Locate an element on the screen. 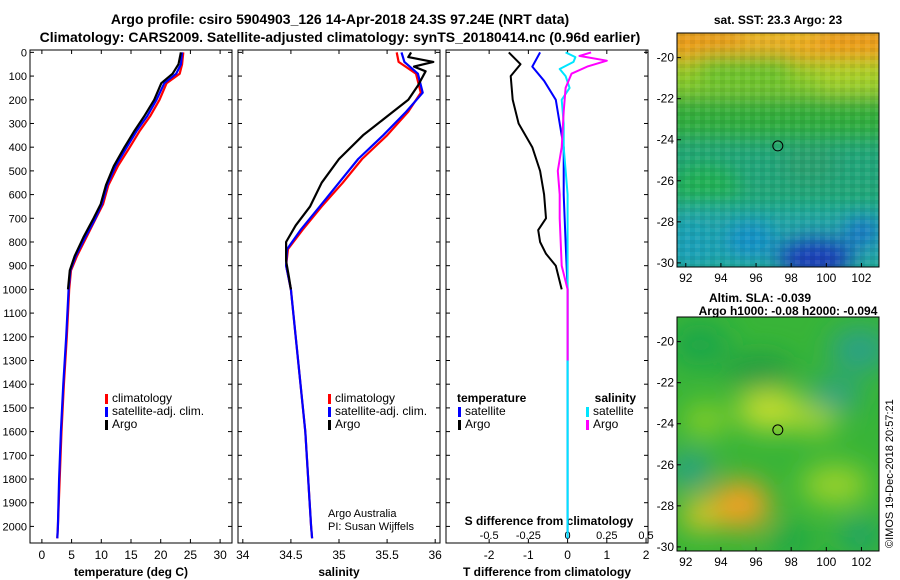 The height and width of the screenshot is (580, 900). map-x-tick-label: 102 is located at coordinates (861, 278).